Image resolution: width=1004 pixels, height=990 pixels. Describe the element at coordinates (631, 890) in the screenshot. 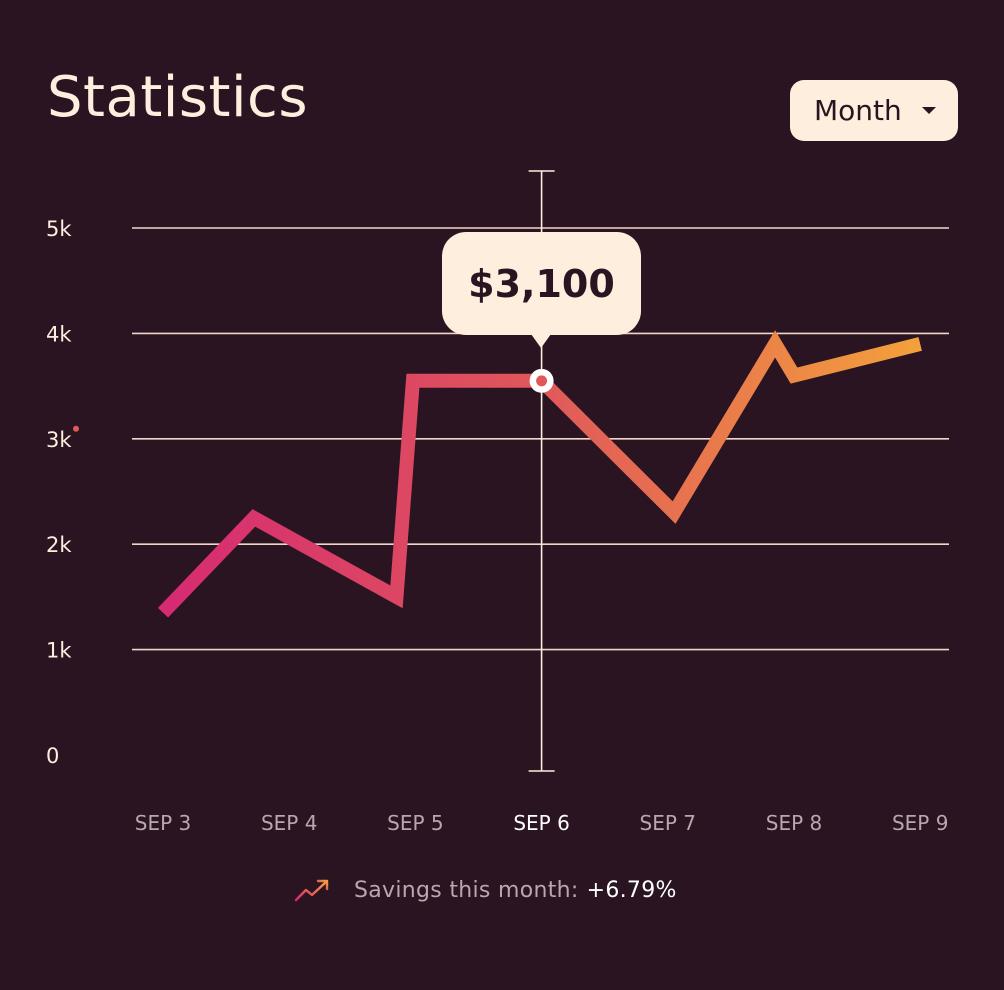

I see `savings-value: +6.79%` at that location.